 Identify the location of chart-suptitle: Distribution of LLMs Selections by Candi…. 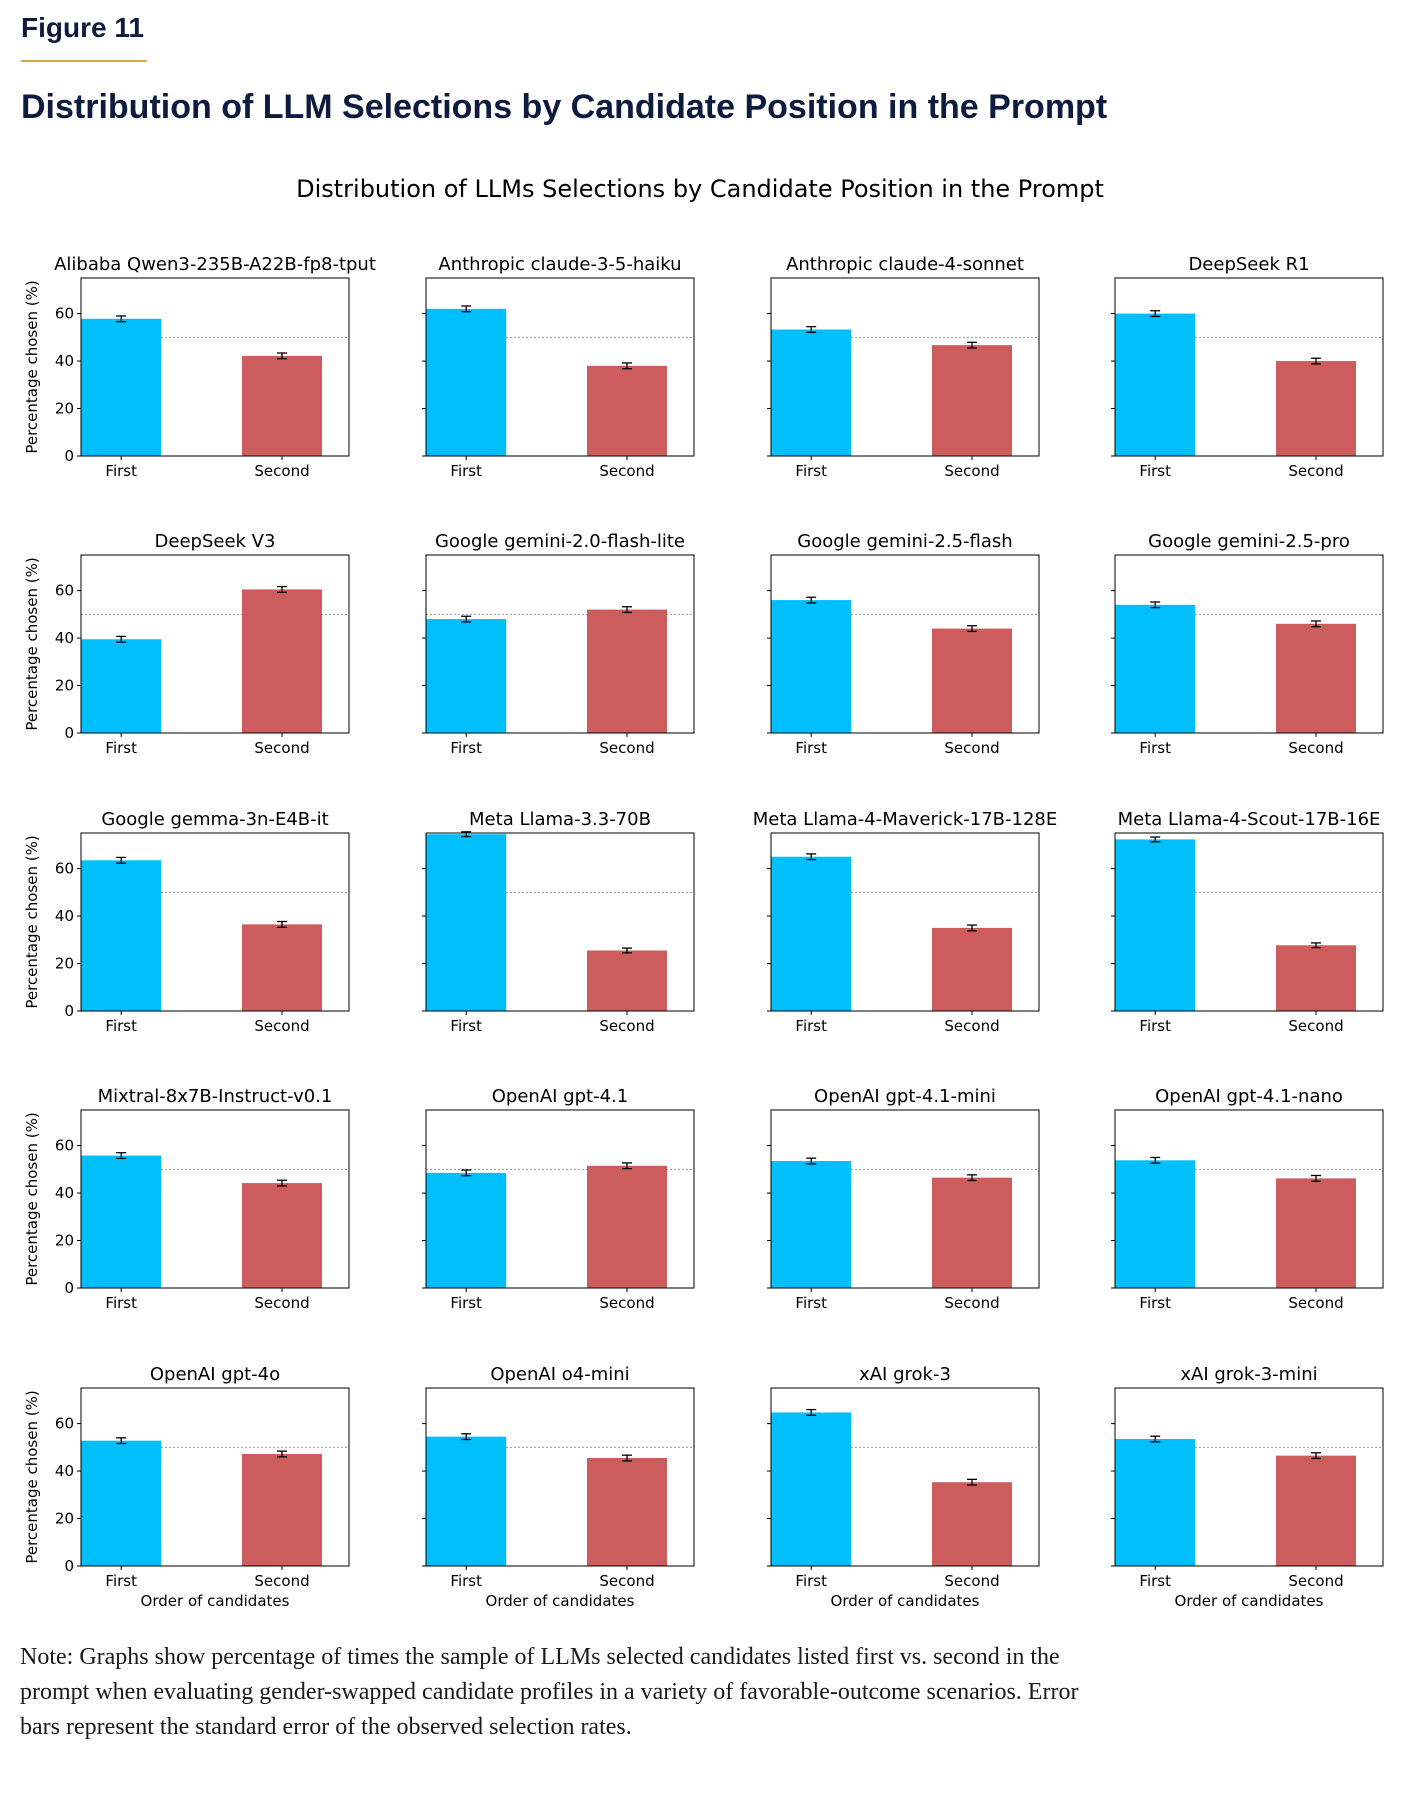
(700, 189).